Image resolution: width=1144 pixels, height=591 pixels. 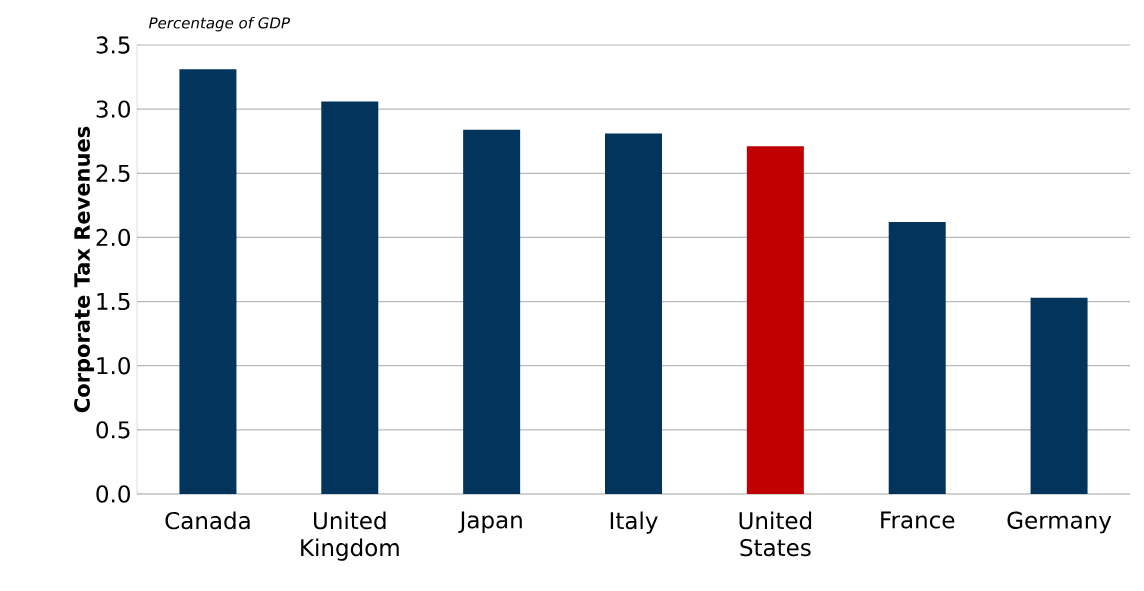 I want to click on y-axis-title: Corporate Tax Revenues, so click(x=84, y=269).